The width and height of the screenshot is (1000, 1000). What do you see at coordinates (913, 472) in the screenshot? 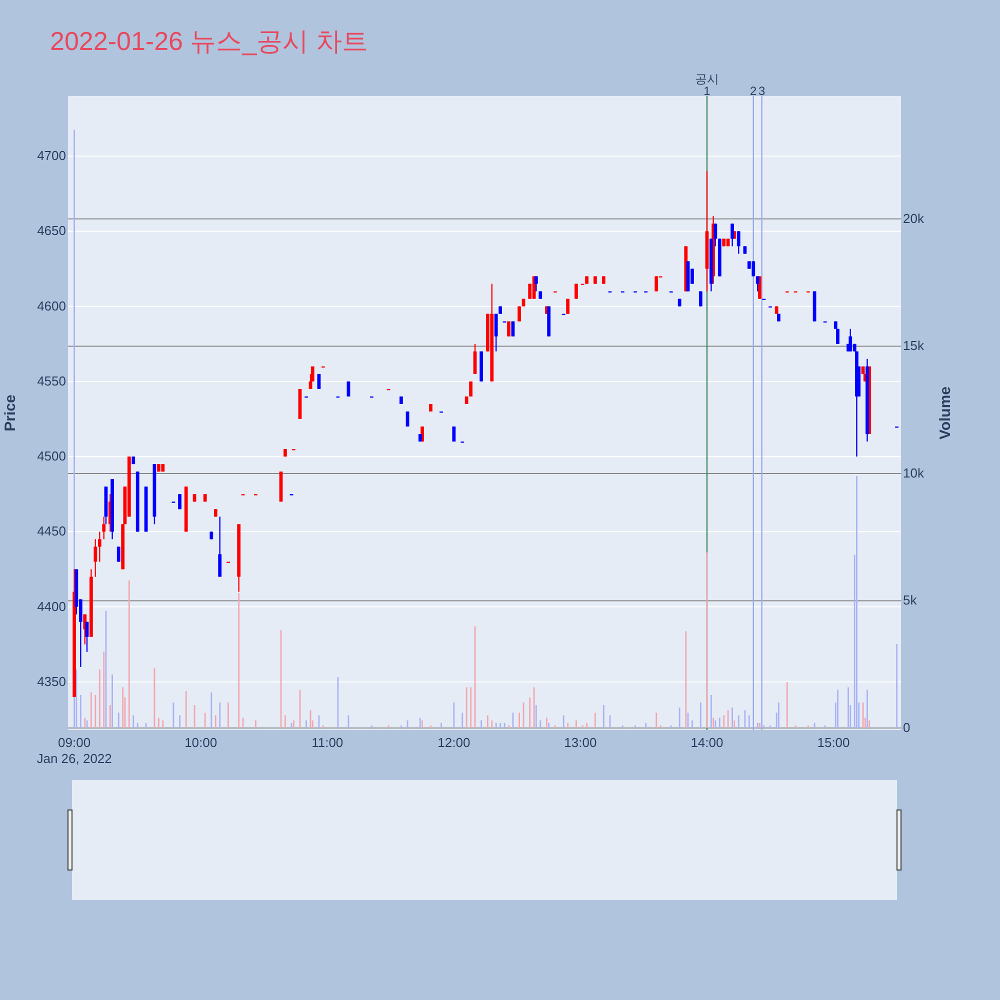
I see `y2-tick-label: 10k` at bounding box center [913, 472].